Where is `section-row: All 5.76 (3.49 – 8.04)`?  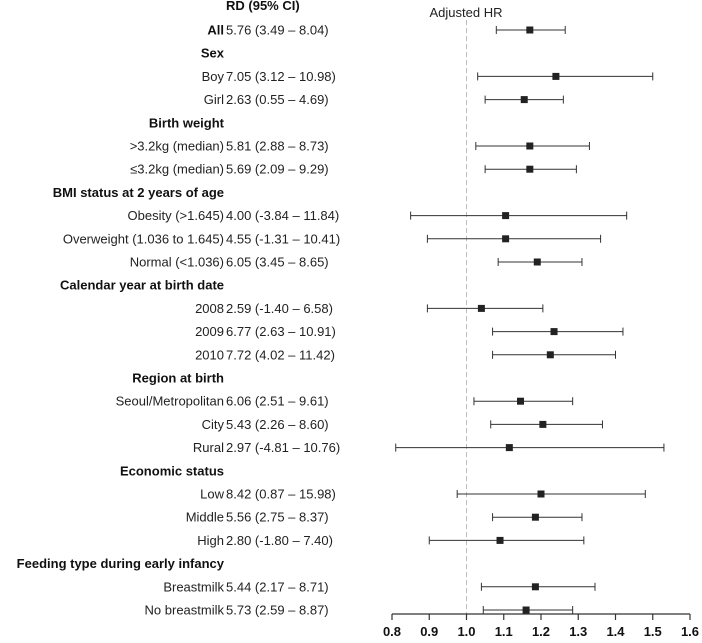 section-row: All 5.76 (3.49 – 8.04) is located at coordinates (386, 30).